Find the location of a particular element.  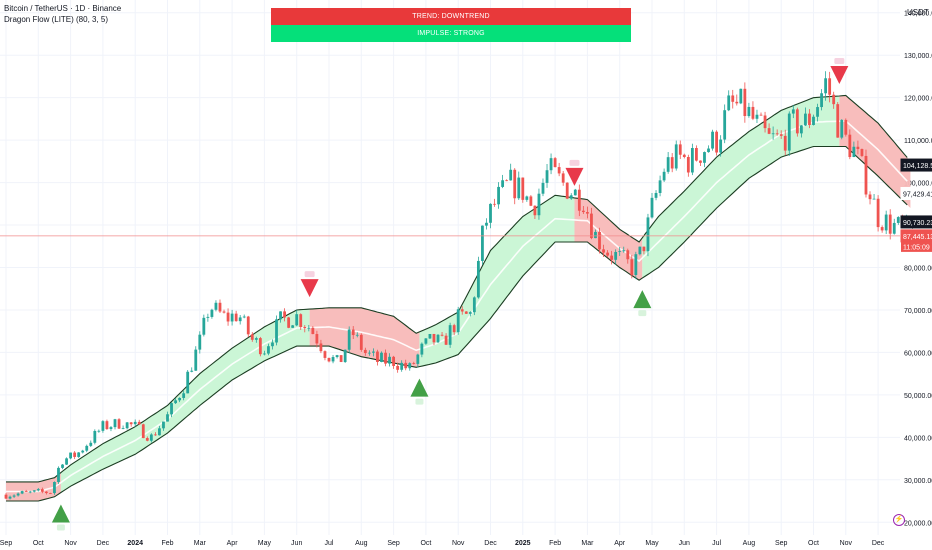

price-axis-label: 87,445.13 is located at coordinates (917, 237).